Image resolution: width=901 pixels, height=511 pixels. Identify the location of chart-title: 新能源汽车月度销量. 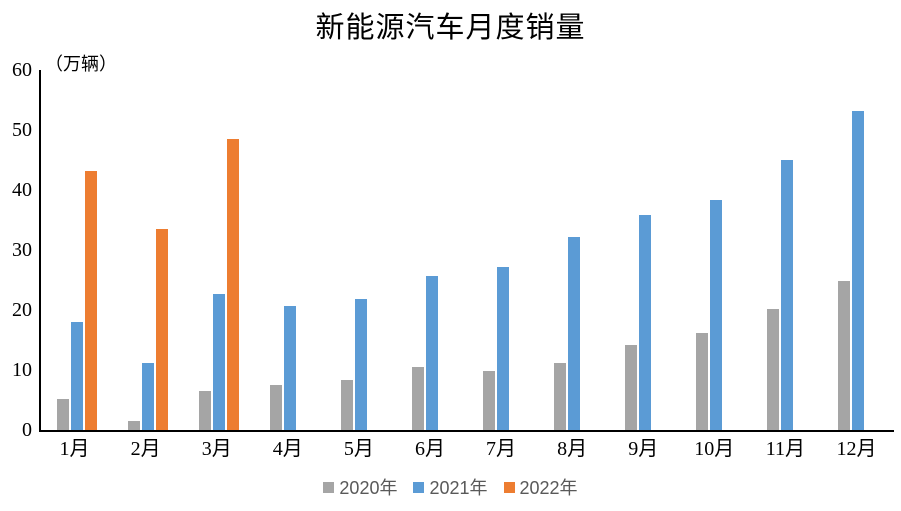
(450, 28).